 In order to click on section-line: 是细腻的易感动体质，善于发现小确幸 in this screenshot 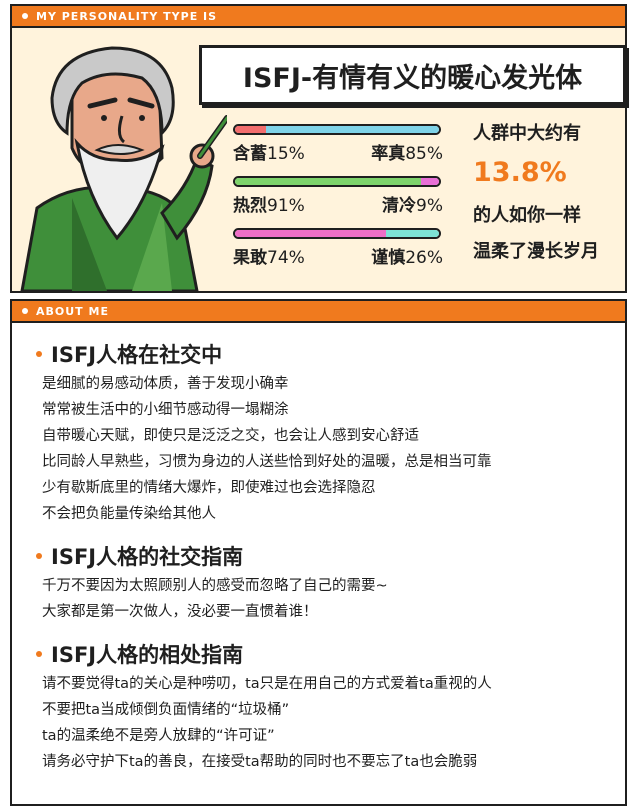, I will do `click(165, 384)`.